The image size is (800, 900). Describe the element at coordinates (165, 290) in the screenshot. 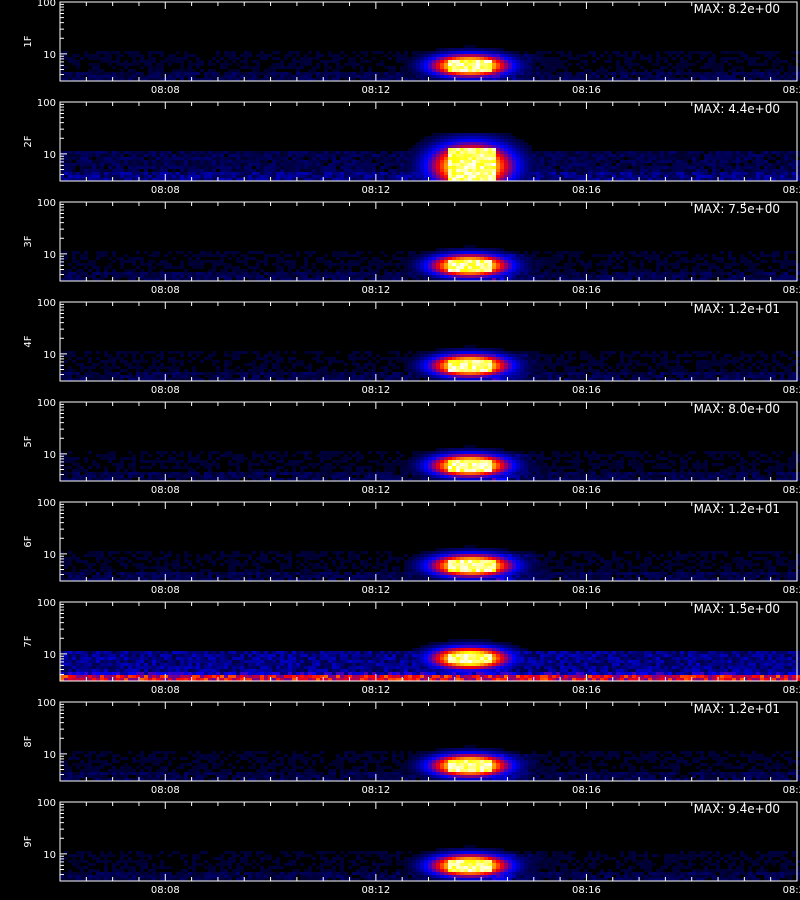

I see `x-tick-label: 08:08` at that location.